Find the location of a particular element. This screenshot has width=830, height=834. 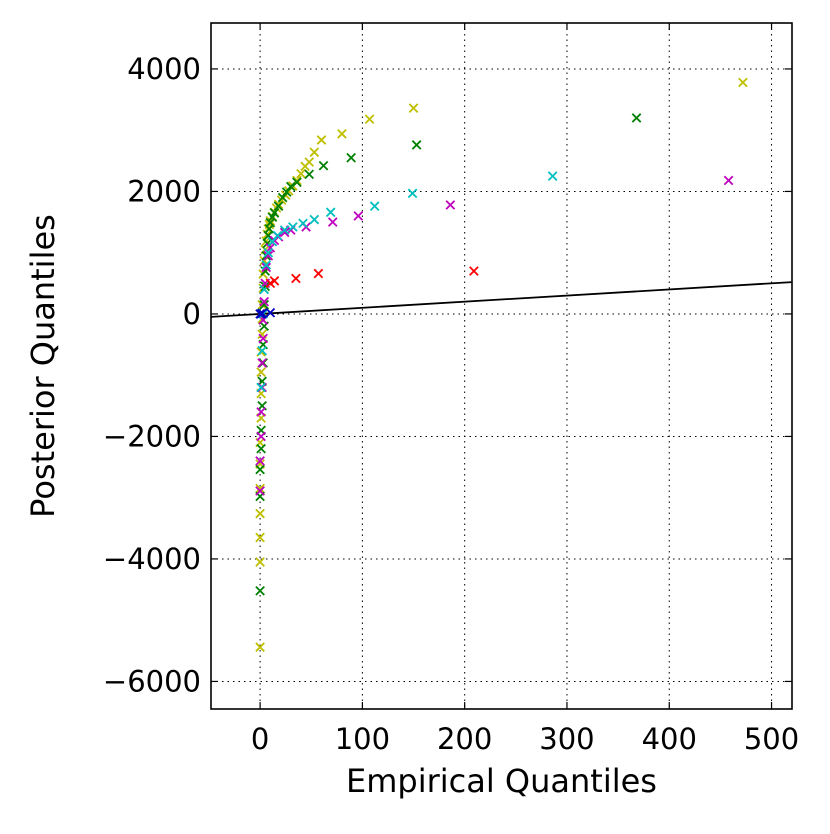

y-tick-label: −2000 is located at coordinates (152, 436).